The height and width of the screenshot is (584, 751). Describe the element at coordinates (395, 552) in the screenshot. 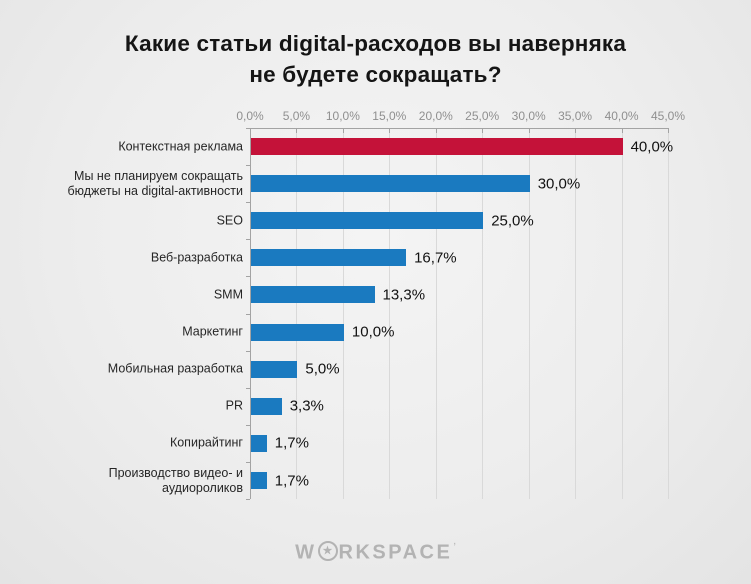

I see `logo-text-suffix: RKSPACE` at that location.